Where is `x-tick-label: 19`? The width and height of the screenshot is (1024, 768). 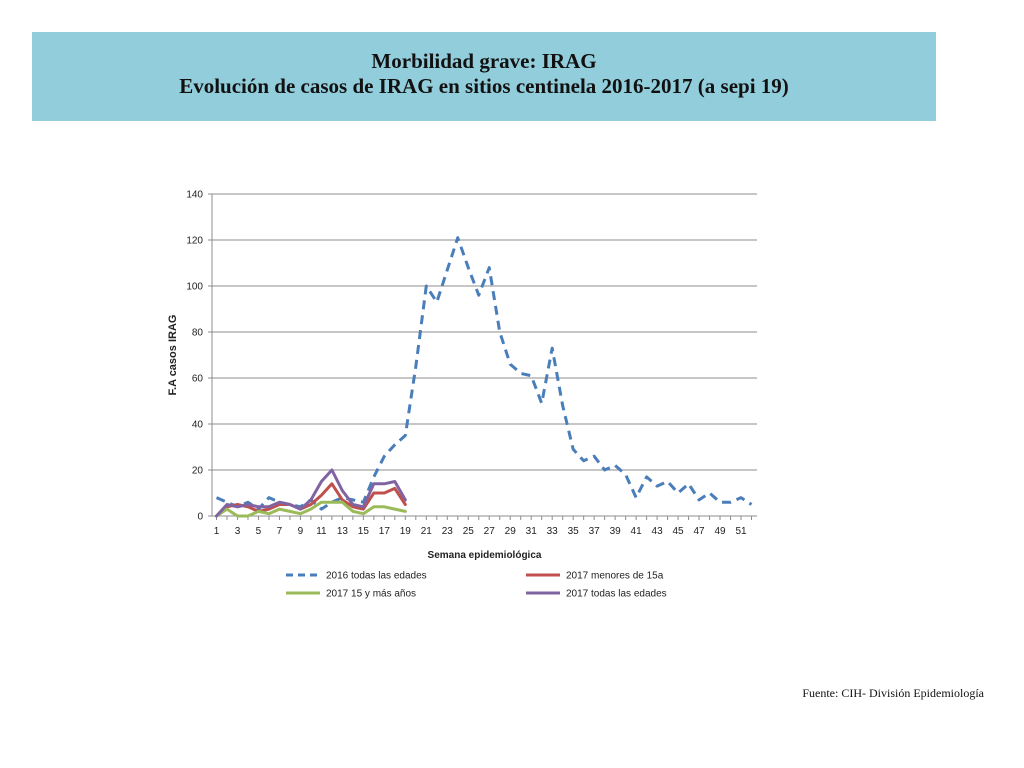 x-tick-label: 19 is located at coordinates (406, 531).